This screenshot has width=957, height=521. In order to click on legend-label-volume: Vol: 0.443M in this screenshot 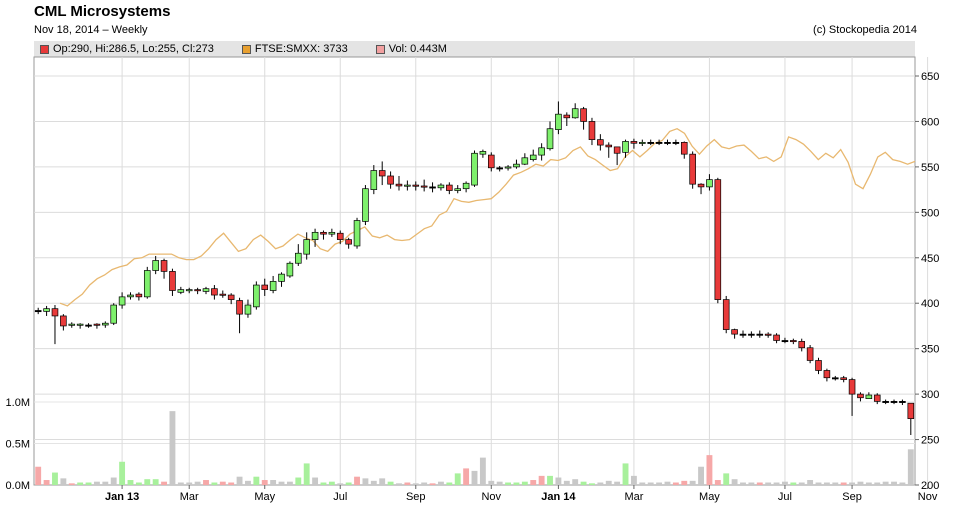, I will do `click(417, 49)`.